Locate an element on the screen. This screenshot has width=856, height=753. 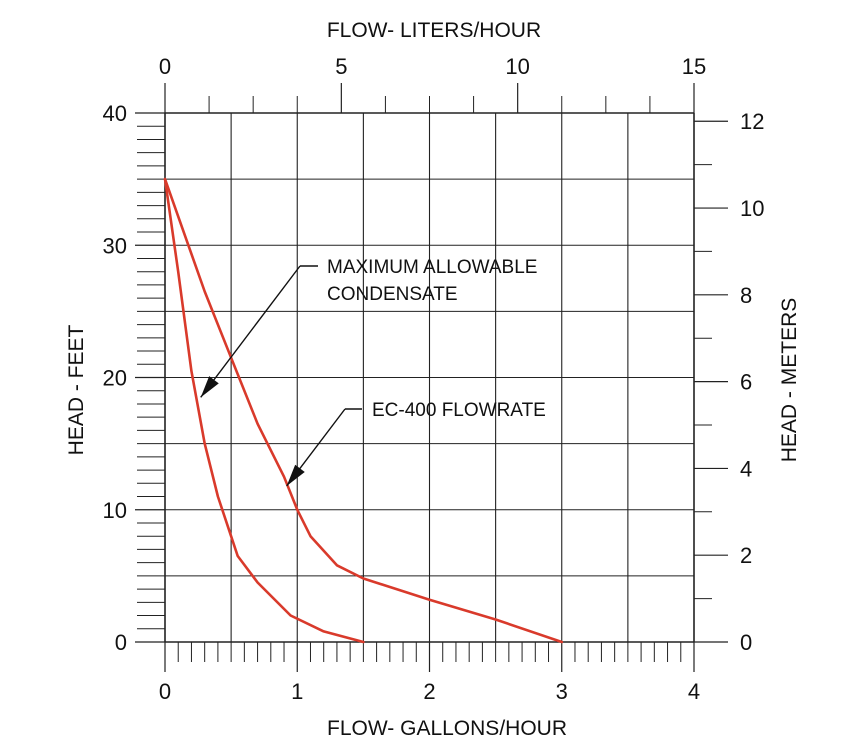
top-tick-label: 10 is located at coordinates (517, 66).